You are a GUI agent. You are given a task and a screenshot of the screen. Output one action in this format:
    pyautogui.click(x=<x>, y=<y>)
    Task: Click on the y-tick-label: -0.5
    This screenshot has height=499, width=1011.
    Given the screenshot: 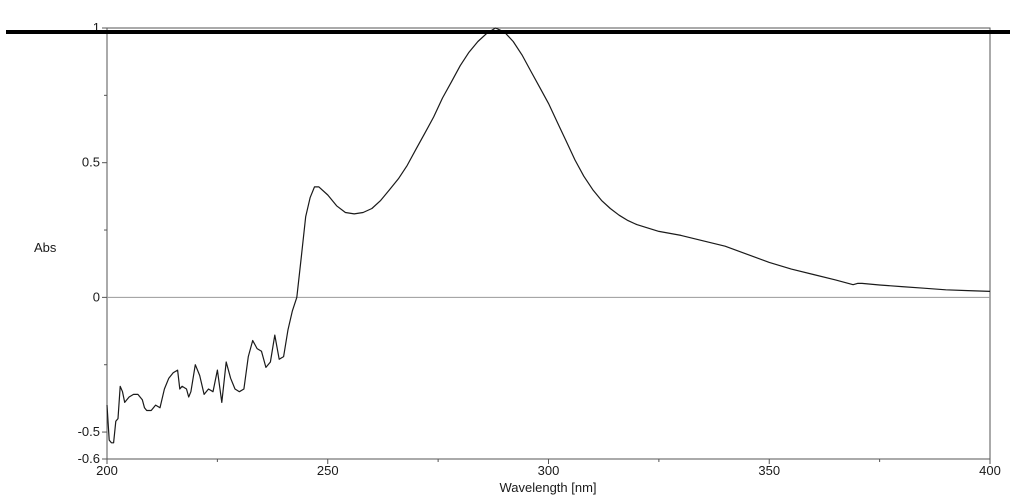 What is the action you would take?
    pyautogui.click(x=89, y=431)
    